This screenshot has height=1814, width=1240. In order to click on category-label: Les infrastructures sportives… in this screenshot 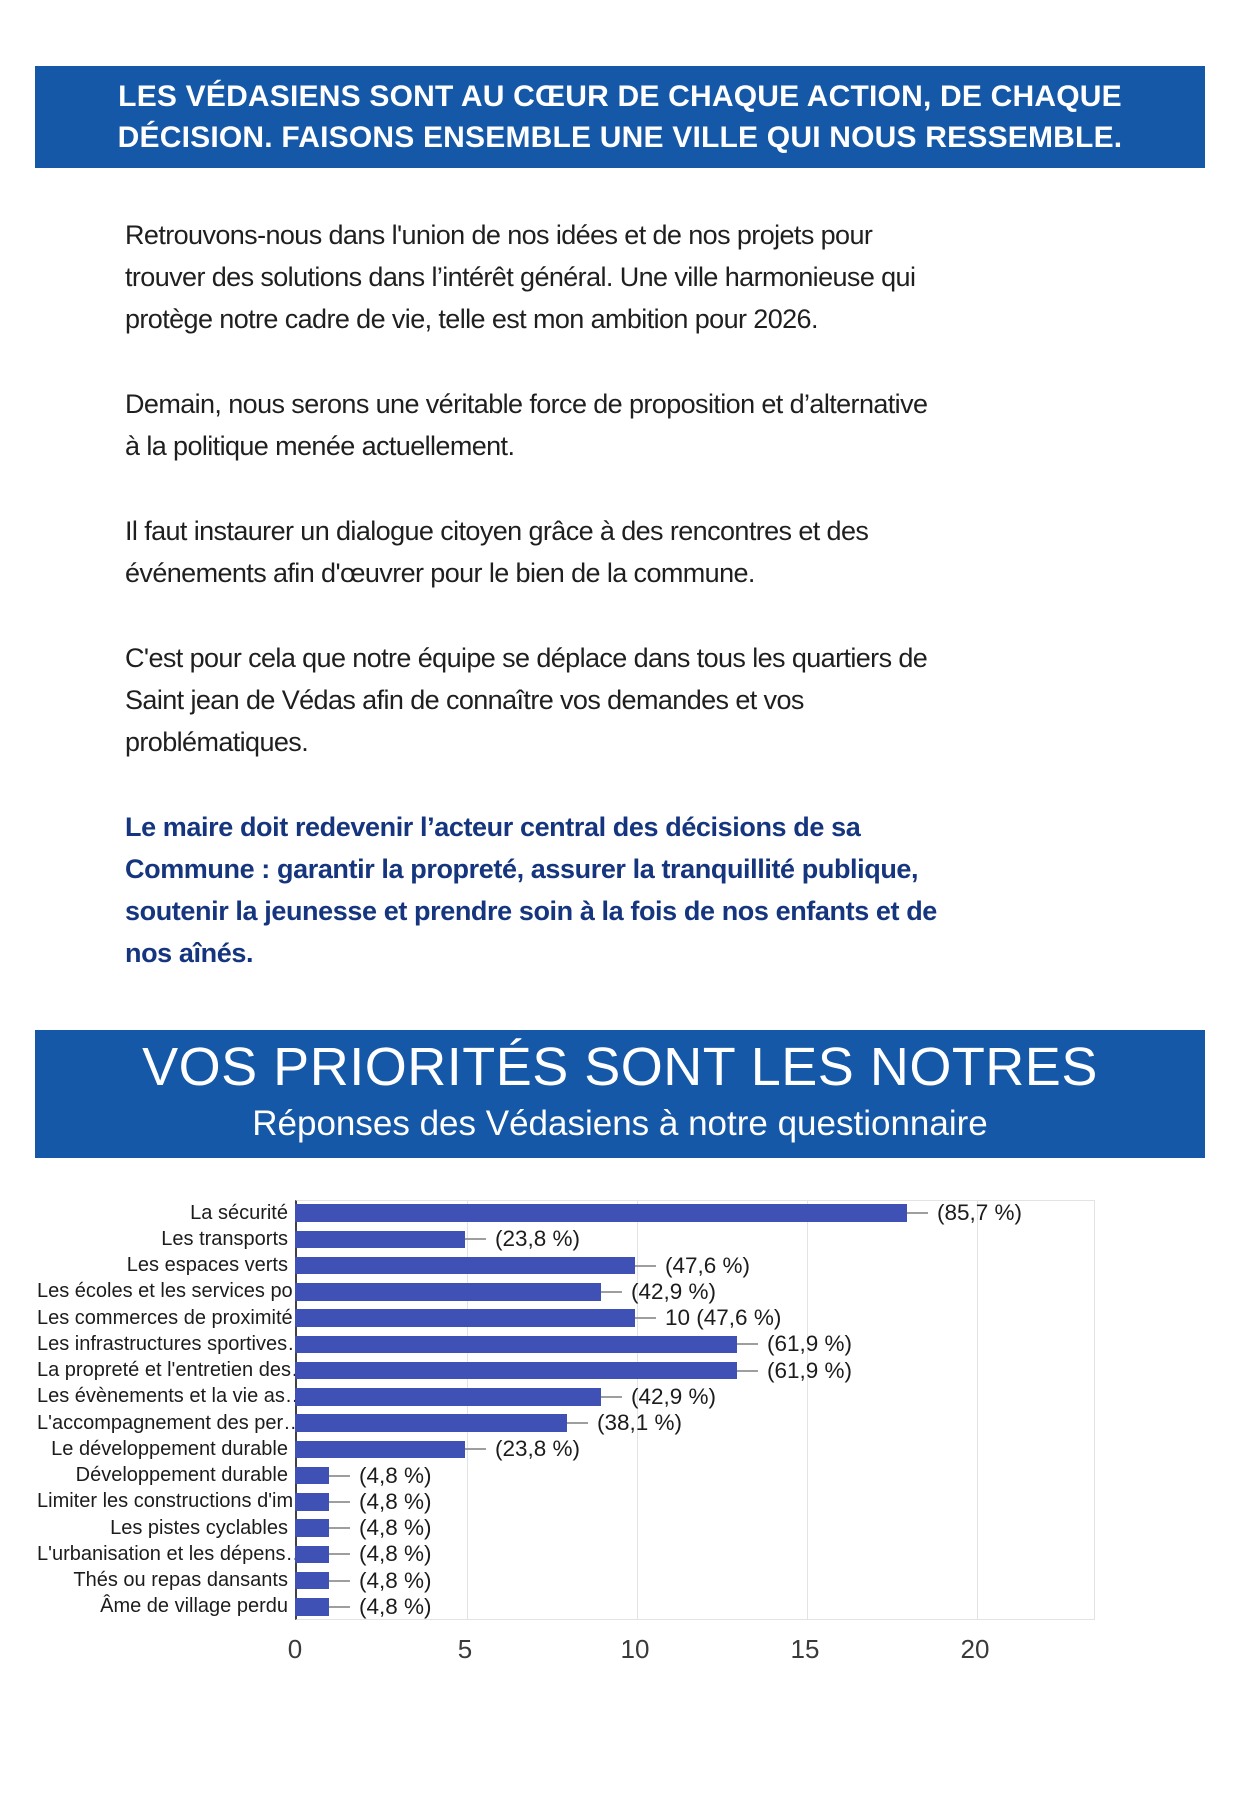, I will do `click(172, 1343)`.